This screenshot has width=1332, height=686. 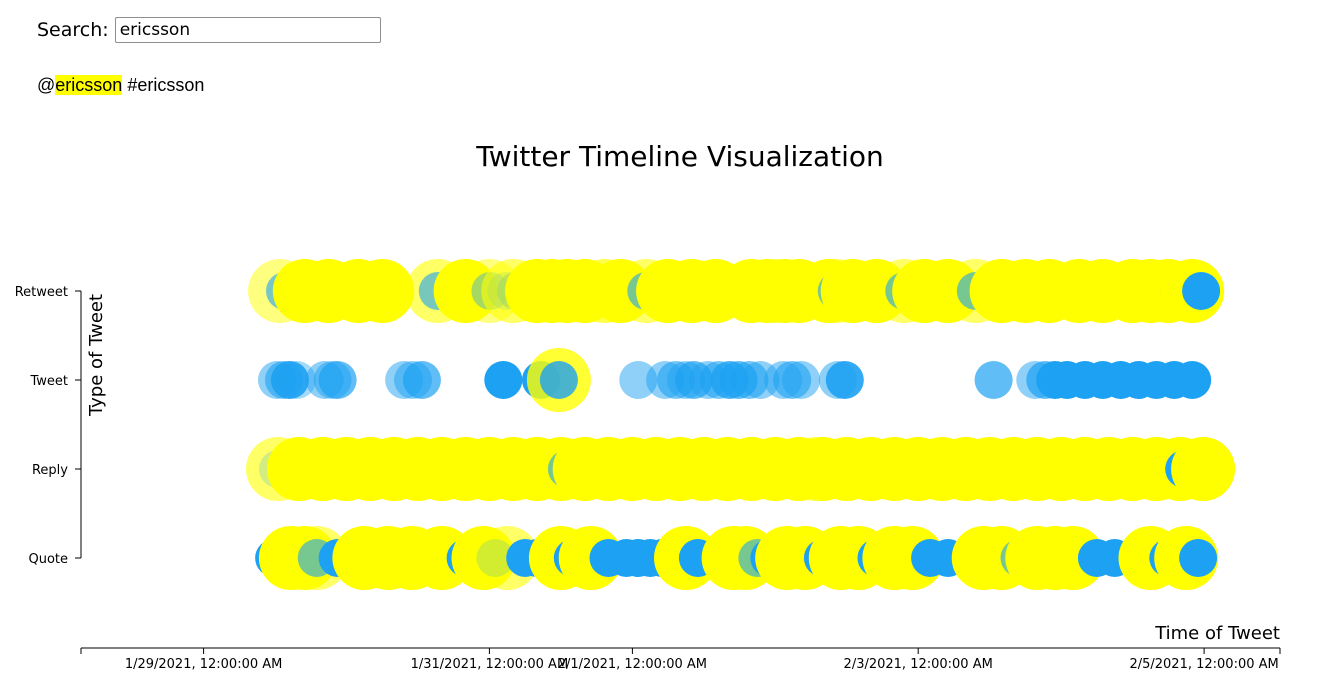 What do you see at coordinates (632, 664) in the screenshot?
I see `x-tick-label: 2/1/2021, 12:00:00 AM` at bounding box center [632, 664].